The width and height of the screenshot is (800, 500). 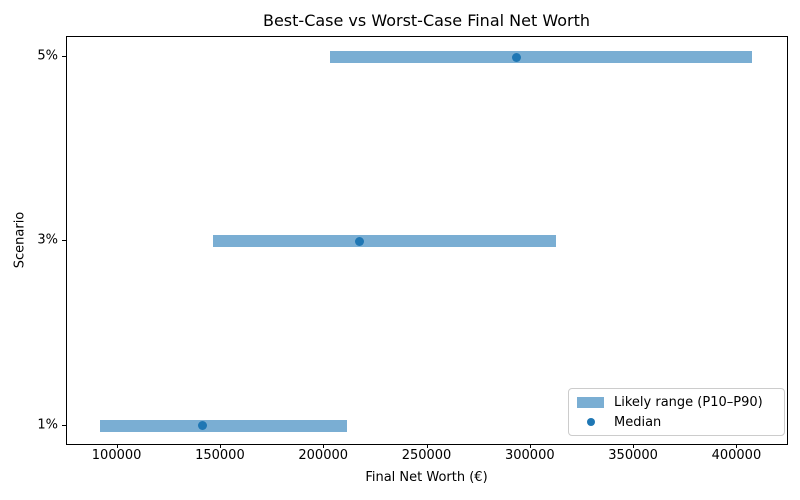 What do you see at coordinates (223, 425) in the screenshot?
I see `range-bar-1%` at bounding box center [223, 425].